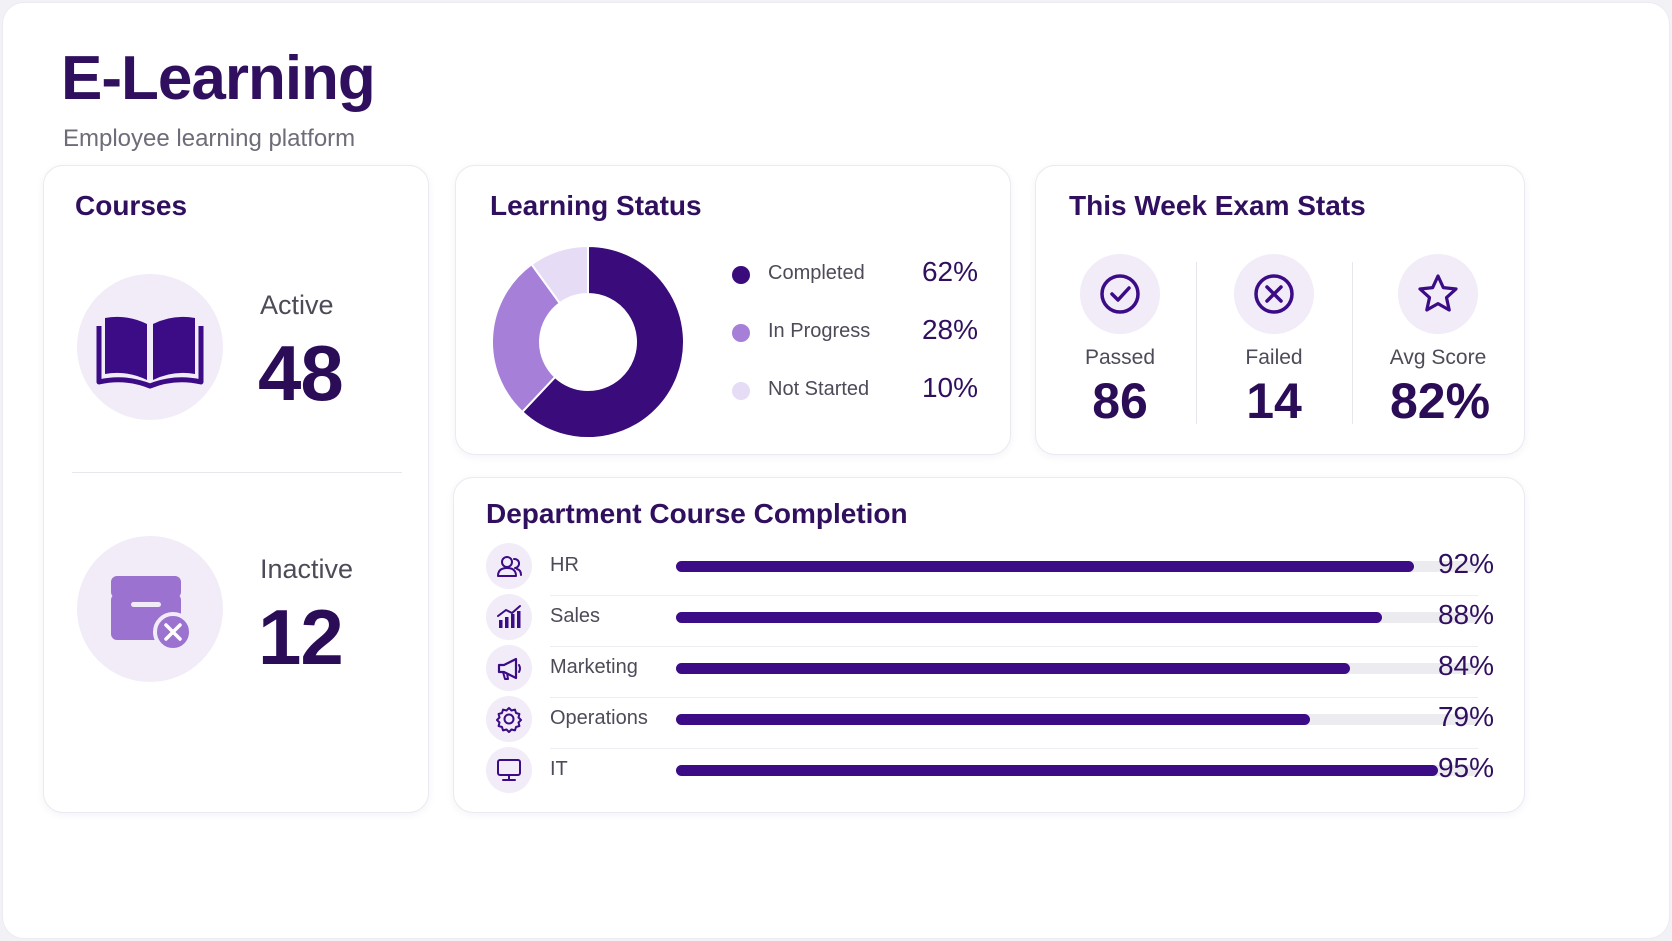  What do you see at coordinates (741, 333) in the screenshot?
I see `legend-dot-in-progress` at bounding box center [741, 333].